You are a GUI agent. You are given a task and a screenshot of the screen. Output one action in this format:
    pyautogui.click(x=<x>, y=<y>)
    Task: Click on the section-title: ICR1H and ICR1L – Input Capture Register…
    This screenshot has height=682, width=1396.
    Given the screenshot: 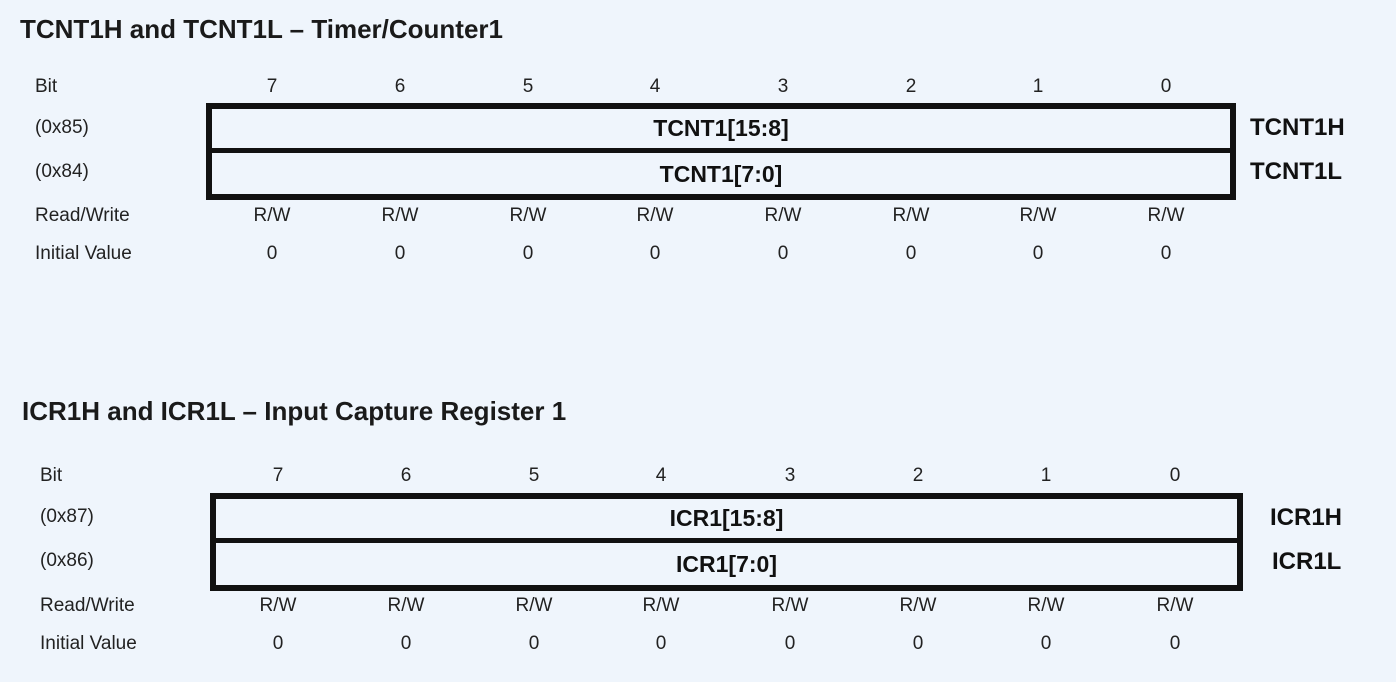 What is the action you would take?
    pyautogui.click(x=294, y=411)
    